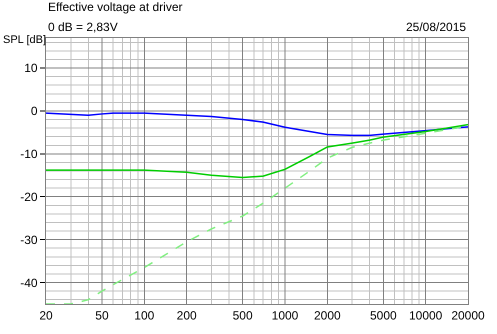 This screenshot has height=334, width=497. What do you see at coordinates (31, 68) in the screenshot?
I see `y-tick-label: 10` at bounding box center [31, 68].